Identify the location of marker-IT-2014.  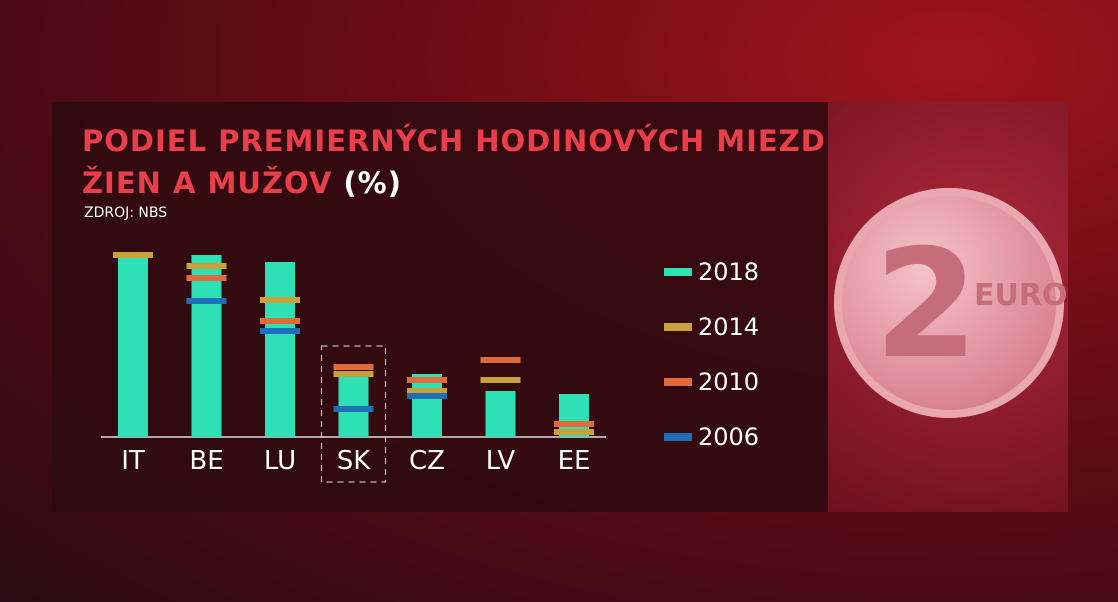
(133, 255).